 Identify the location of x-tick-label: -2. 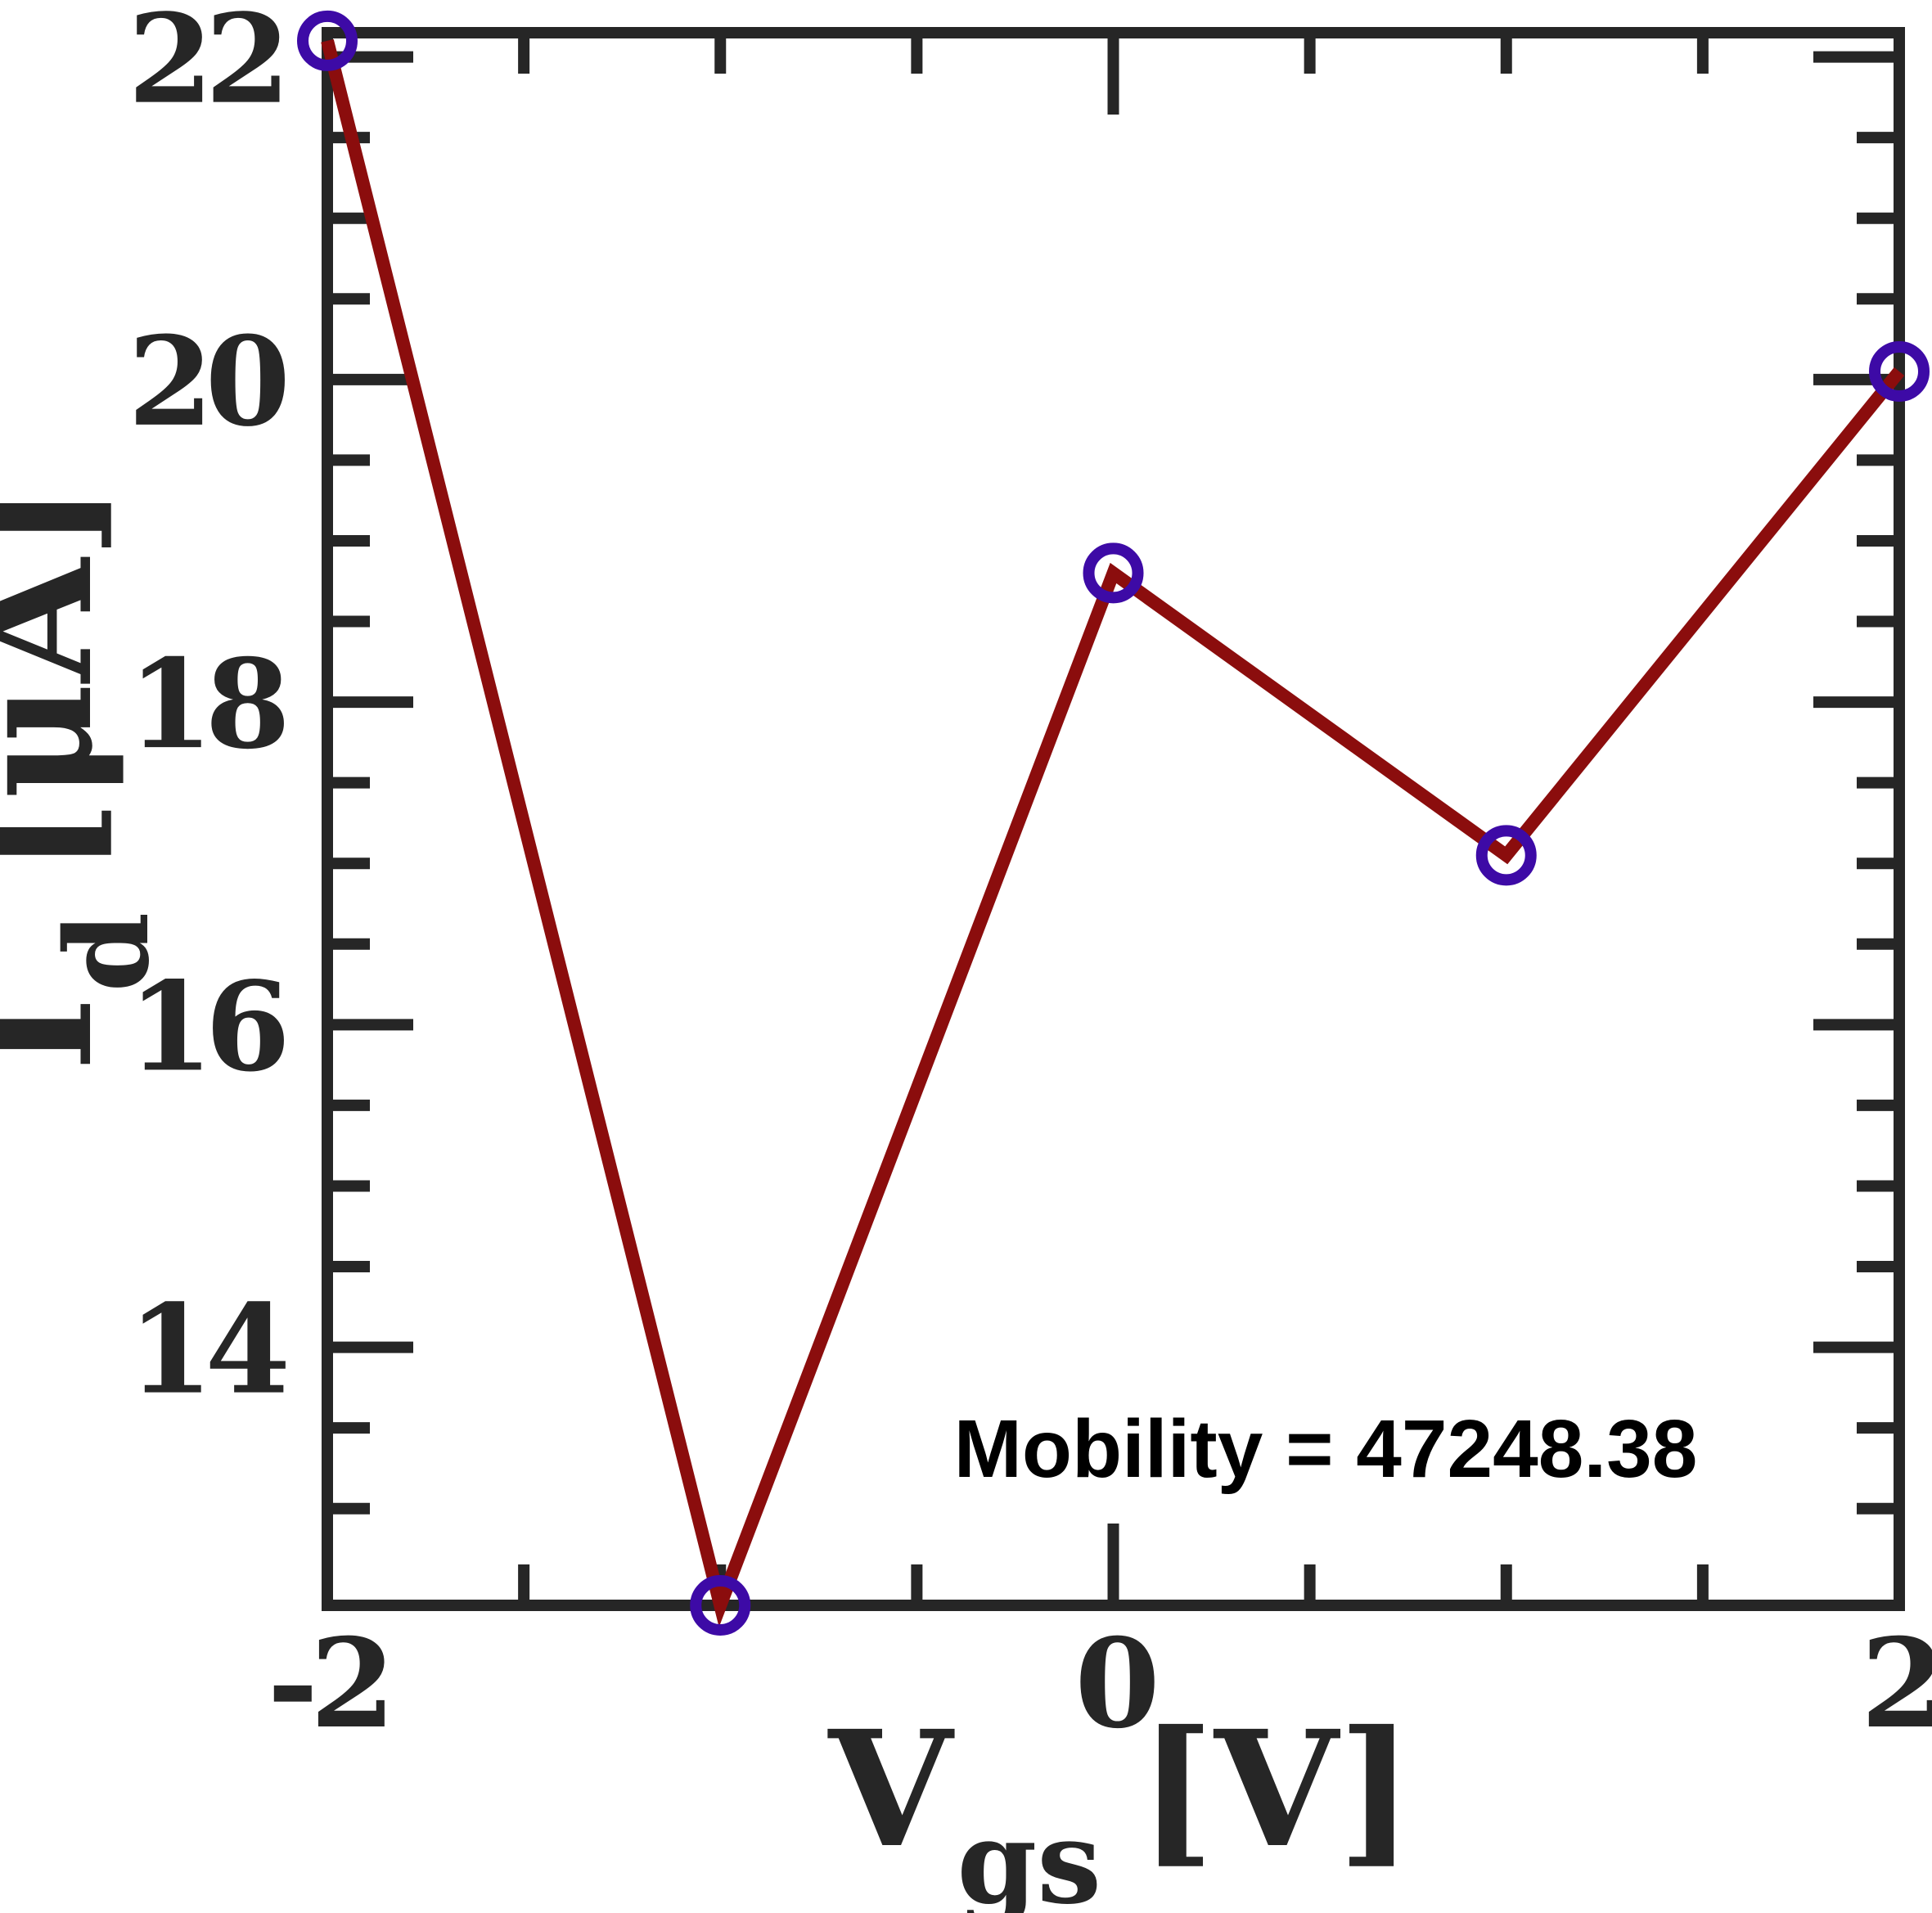
(328, 1684).